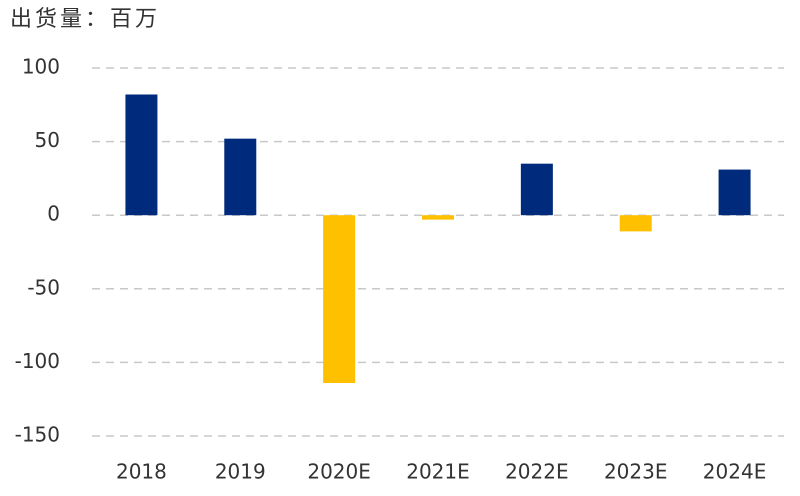 The height and width of the screenshot is (496, 800). What do you see at coordinates (438, 472) in the screenshot?
I see `x-tick-label: 2021E` at bounding box center [438, 472].